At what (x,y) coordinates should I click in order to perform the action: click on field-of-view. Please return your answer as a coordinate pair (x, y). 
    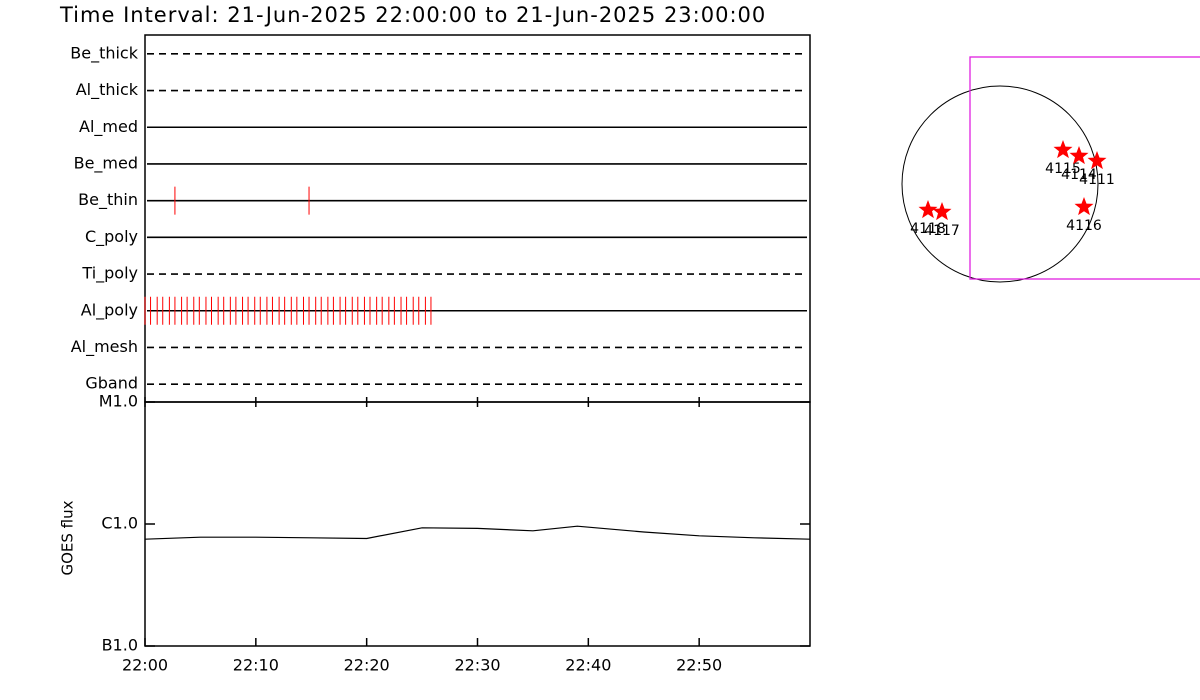
    Looking at the image, I should click on (1084, 168).